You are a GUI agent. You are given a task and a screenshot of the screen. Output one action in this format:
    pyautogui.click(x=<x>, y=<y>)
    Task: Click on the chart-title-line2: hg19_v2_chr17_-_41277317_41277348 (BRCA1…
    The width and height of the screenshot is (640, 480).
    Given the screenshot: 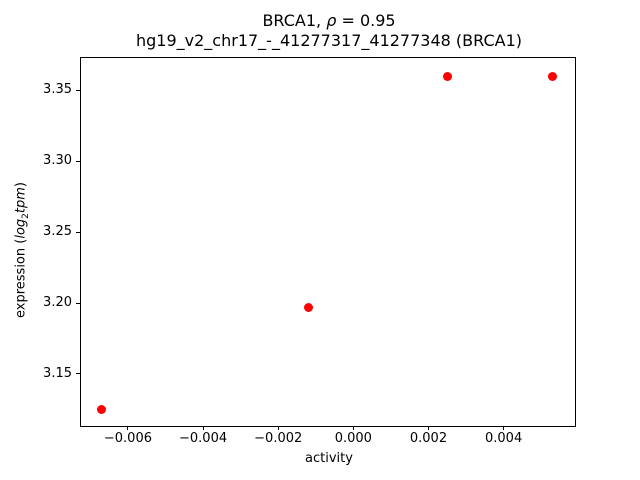 What is the action you would take?
    pyautogui.click(x=329, y=40)
    